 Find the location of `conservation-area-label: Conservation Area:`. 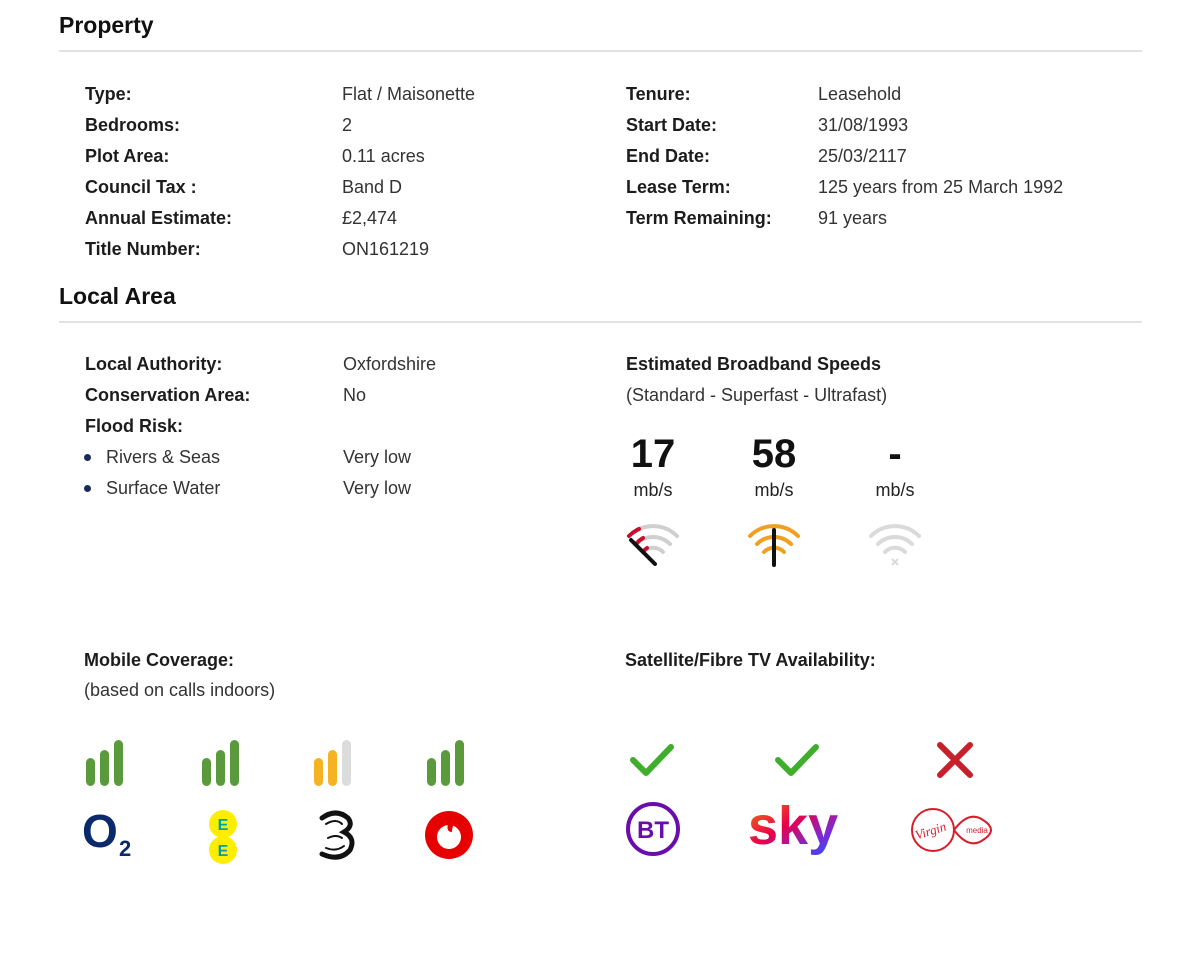

conservation-area-label: Conservation Area: is located at coordinates (168, 395).